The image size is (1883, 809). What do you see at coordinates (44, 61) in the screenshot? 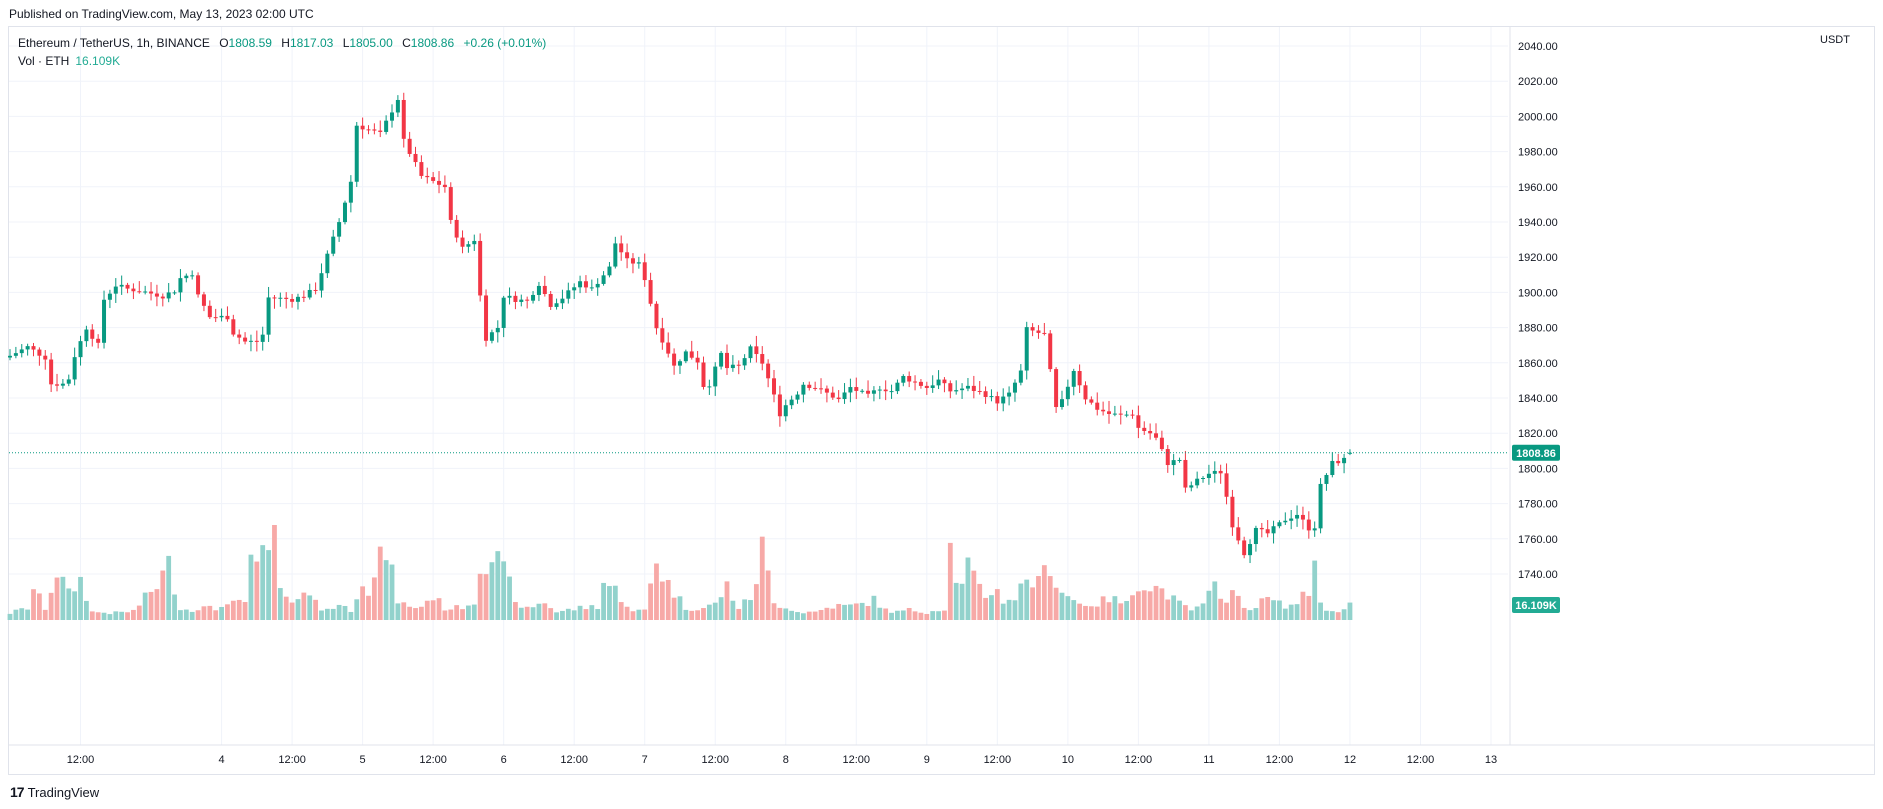
I see `volume-label: Vol · ETH` at bounding box center [44, 61].